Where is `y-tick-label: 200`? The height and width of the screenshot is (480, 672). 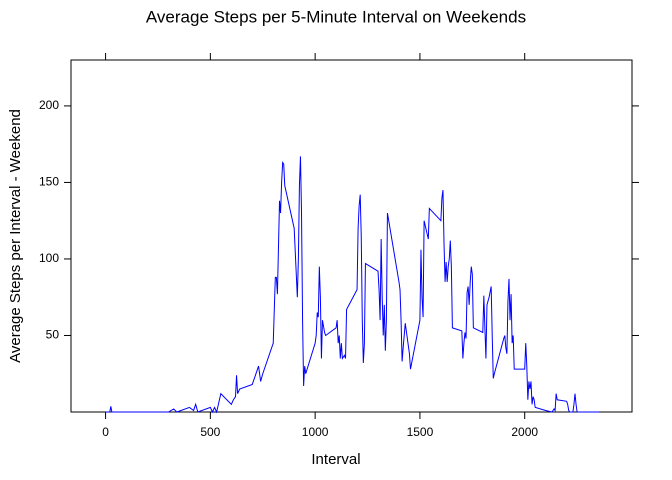
y-tick-label: 200 is located at coordinates (49, 105).